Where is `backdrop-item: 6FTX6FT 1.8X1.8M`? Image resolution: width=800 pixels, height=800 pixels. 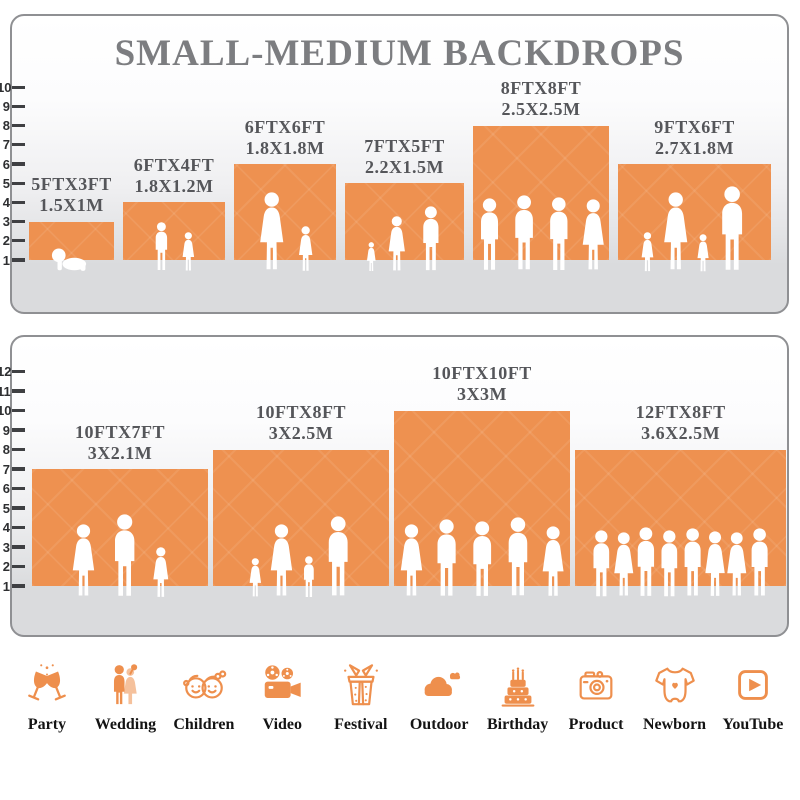 backdrop-item: 6FTX6FT 1.8X1.8M is located at coordinates (285, 194).